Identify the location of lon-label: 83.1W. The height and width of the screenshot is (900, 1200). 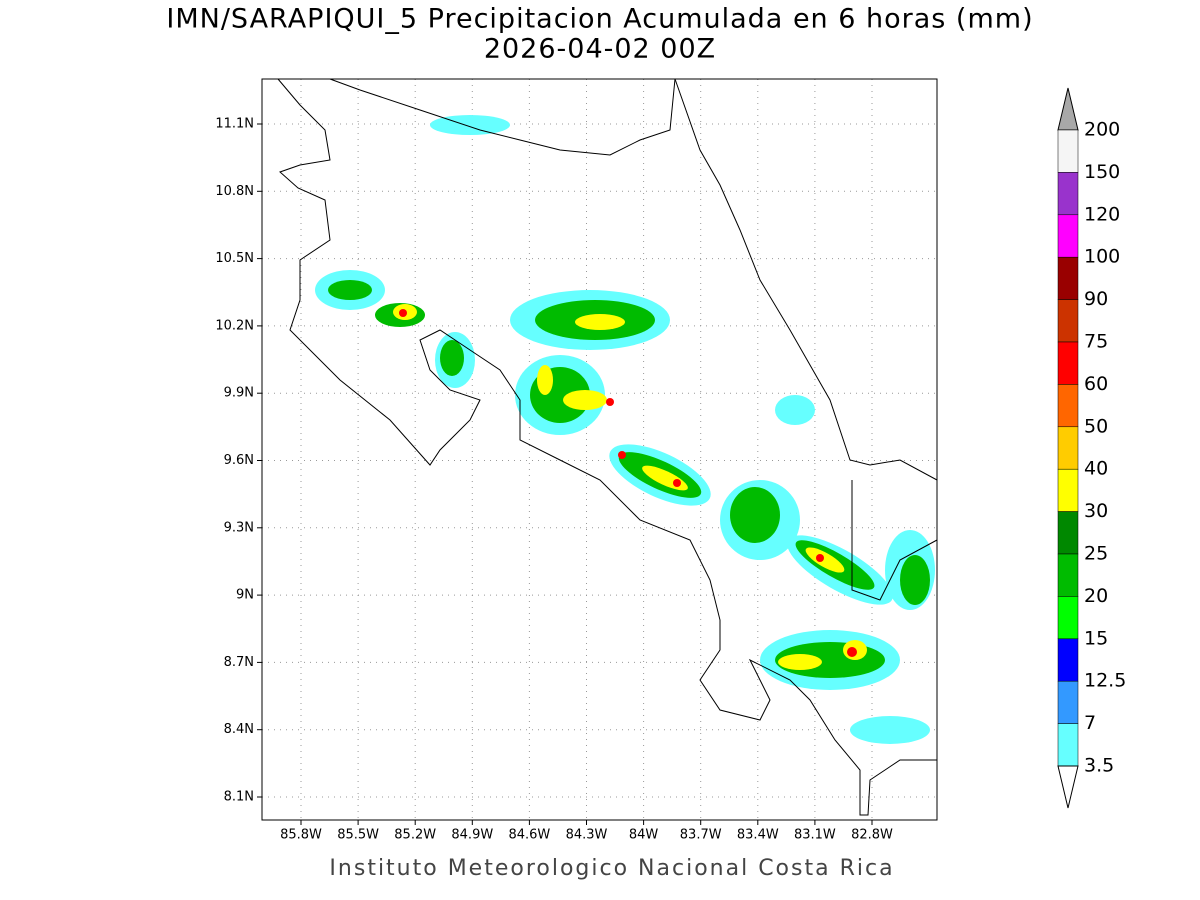
(815, 835).